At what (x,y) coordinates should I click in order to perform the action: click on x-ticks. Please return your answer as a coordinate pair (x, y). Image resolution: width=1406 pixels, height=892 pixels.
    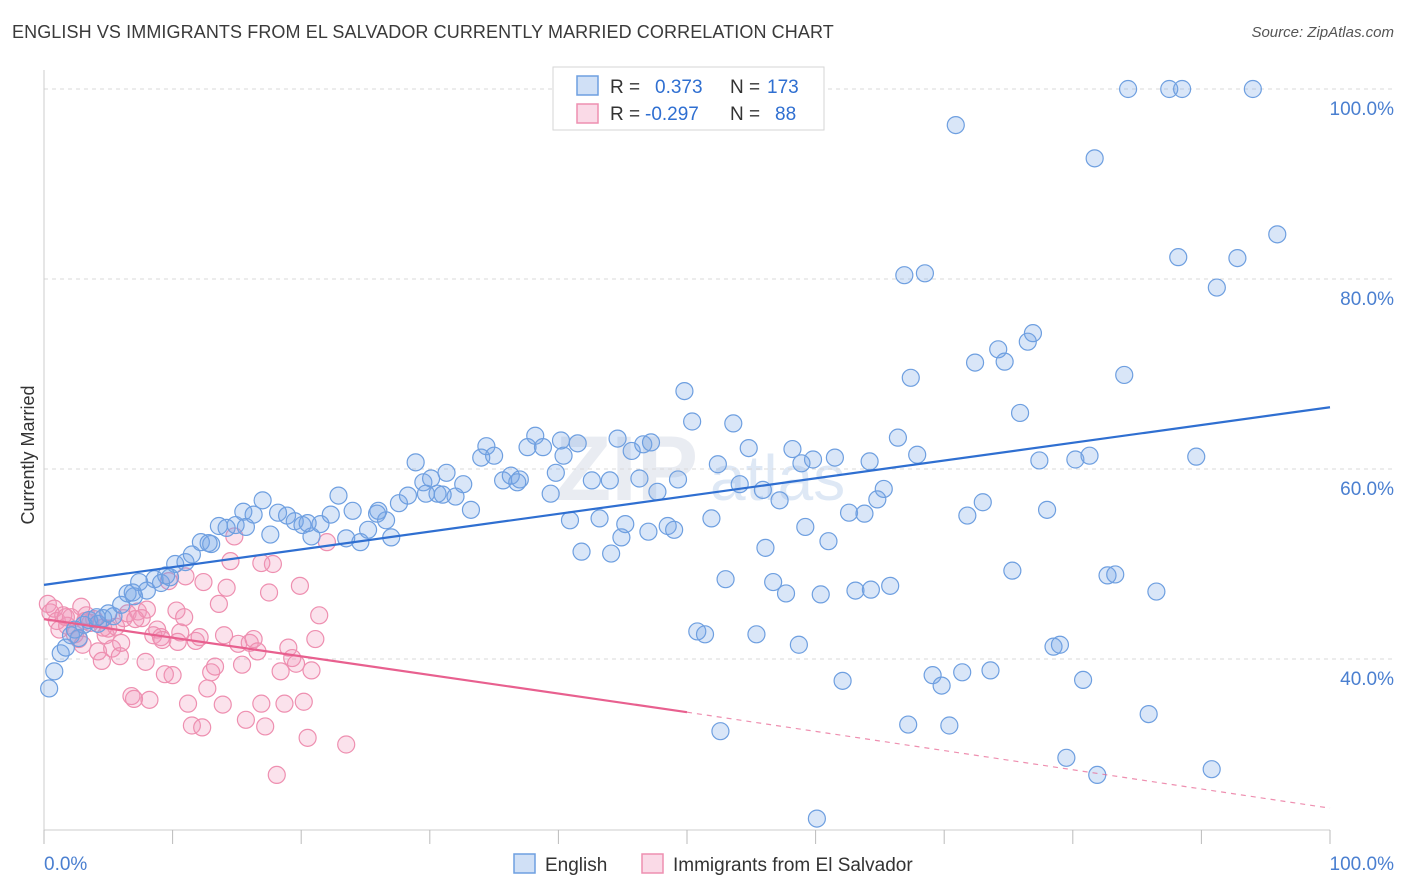
    Looking at the image, I should click on (687, 837).